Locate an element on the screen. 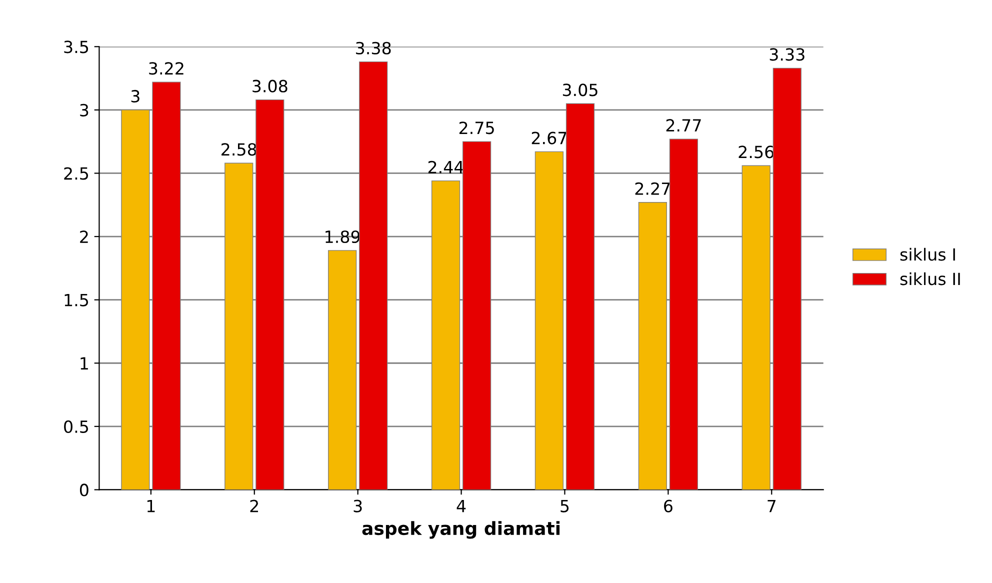  x-tick-label: 2 is located at coordinates (254, 506).